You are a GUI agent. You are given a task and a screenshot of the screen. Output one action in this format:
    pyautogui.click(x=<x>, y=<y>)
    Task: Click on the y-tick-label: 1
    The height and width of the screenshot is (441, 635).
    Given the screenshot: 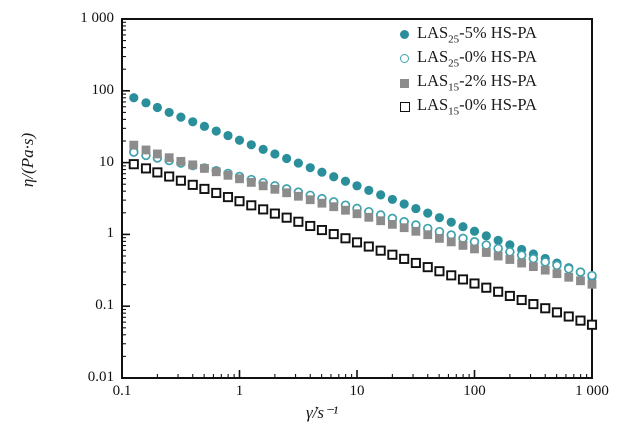 What is the action you would take?
    pyautogui.click(x=110, y=233)
    